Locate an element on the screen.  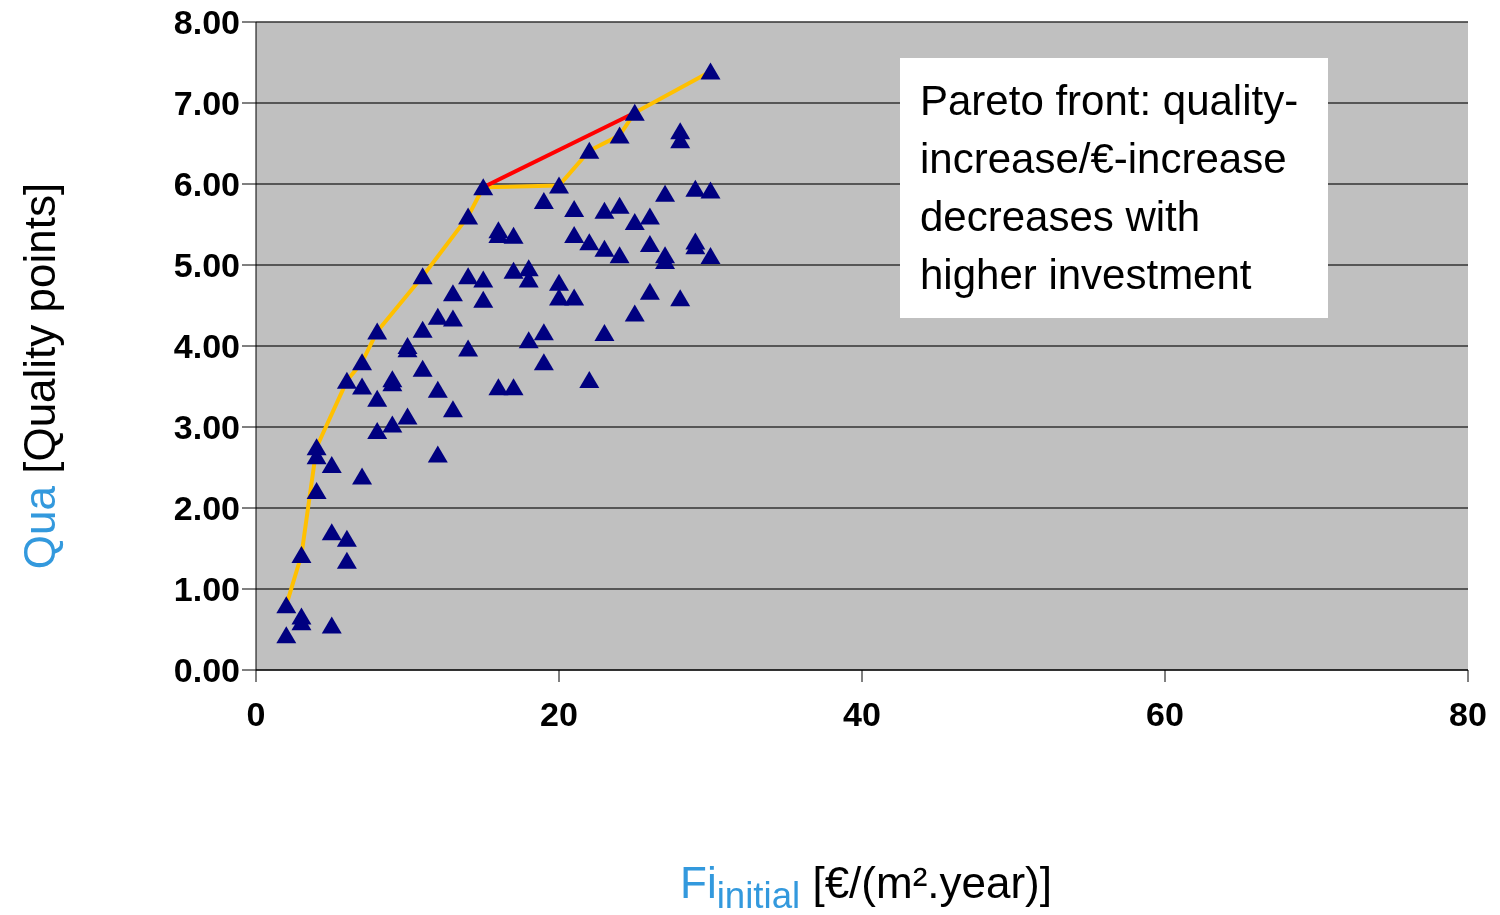
x-tick-label: 20 is located at coordinates (559, 714).